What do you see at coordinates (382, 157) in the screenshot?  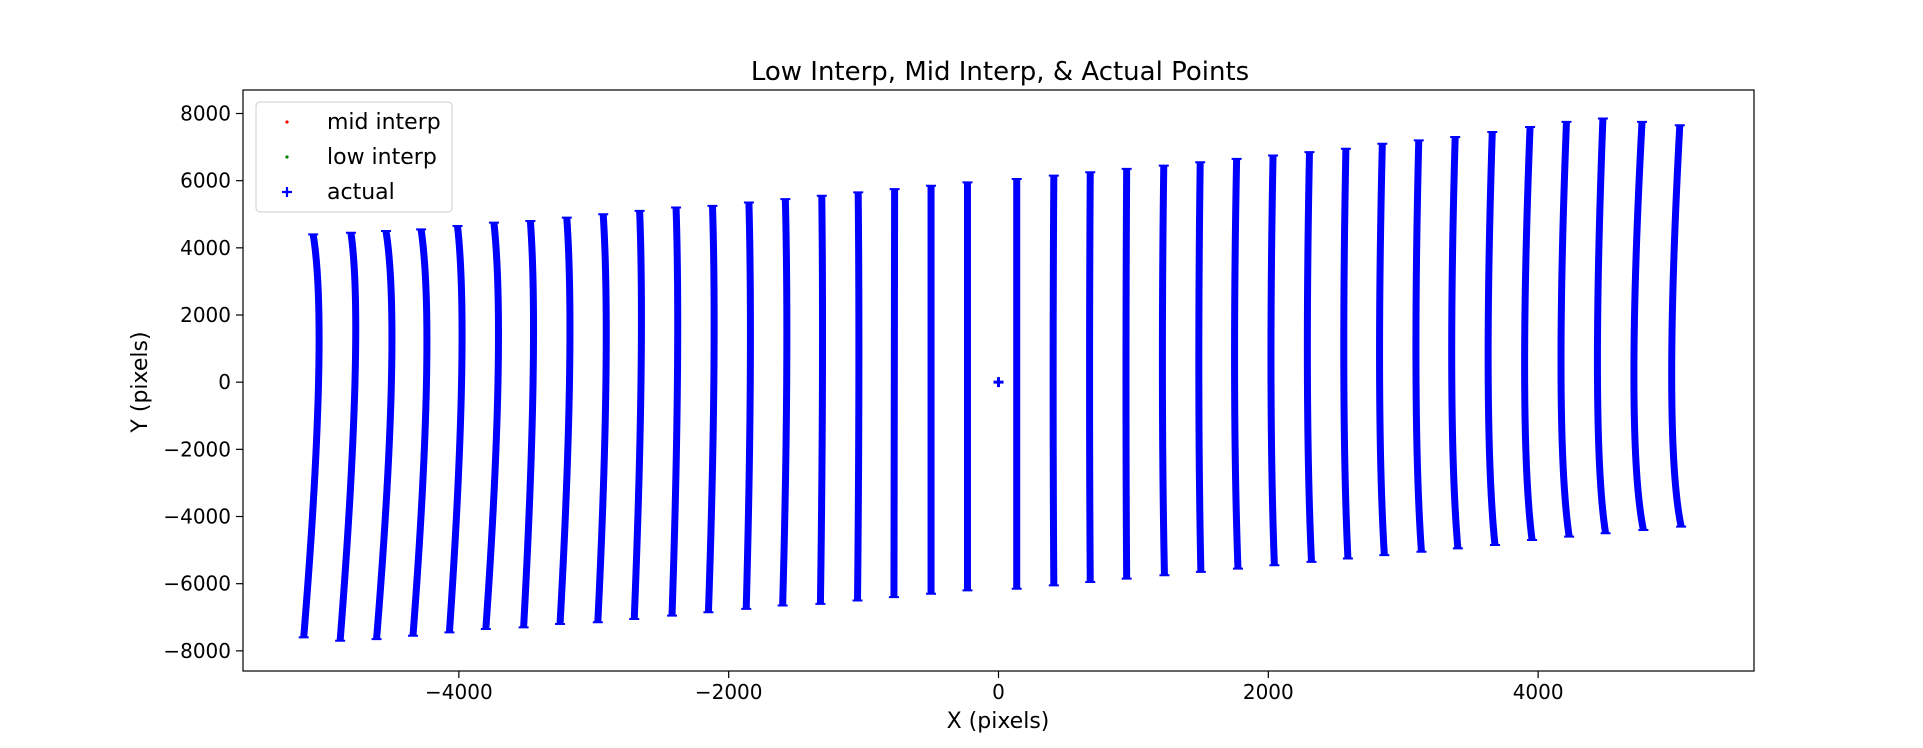 I see `legend-label-low-interp: low interp` at bounding box center [382, 157].